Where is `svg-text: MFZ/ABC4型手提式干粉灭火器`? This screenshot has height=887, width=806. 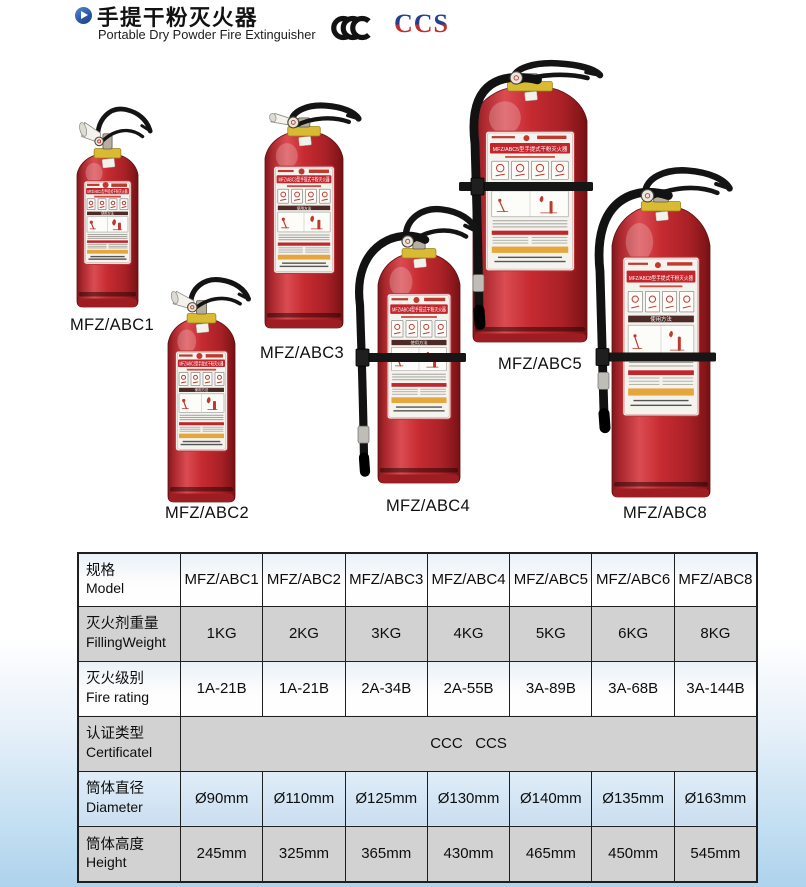
svg-text: MFZ/ABC4型手提式干粉灭火器 is located at coordinates (419, 310).